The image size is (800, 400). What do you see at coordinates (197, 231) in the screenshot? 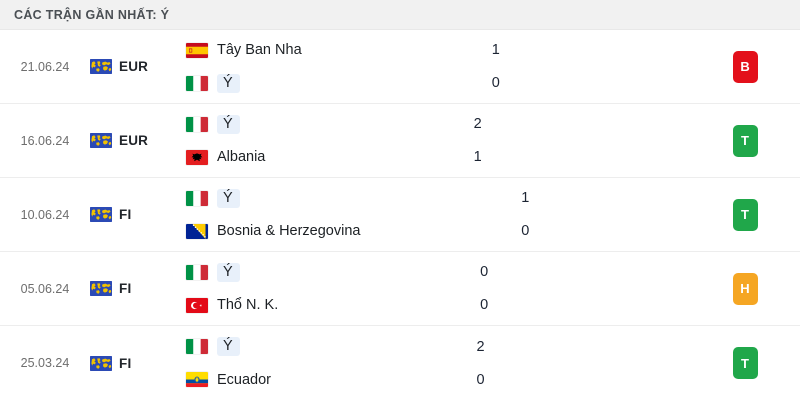
I see `bosnia-flag-icon` at bounding box center [197, 231].